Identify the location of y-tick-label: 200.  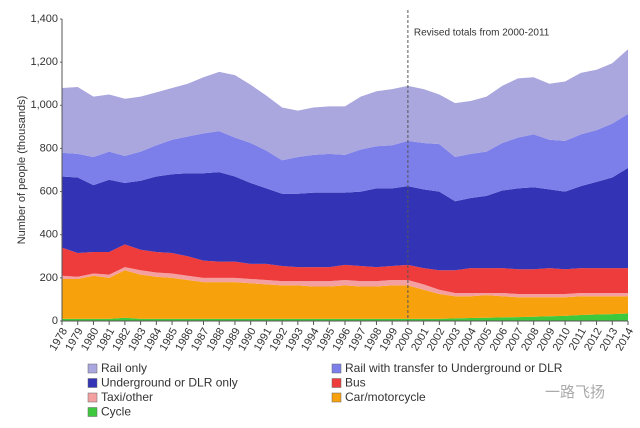
(49, 278).